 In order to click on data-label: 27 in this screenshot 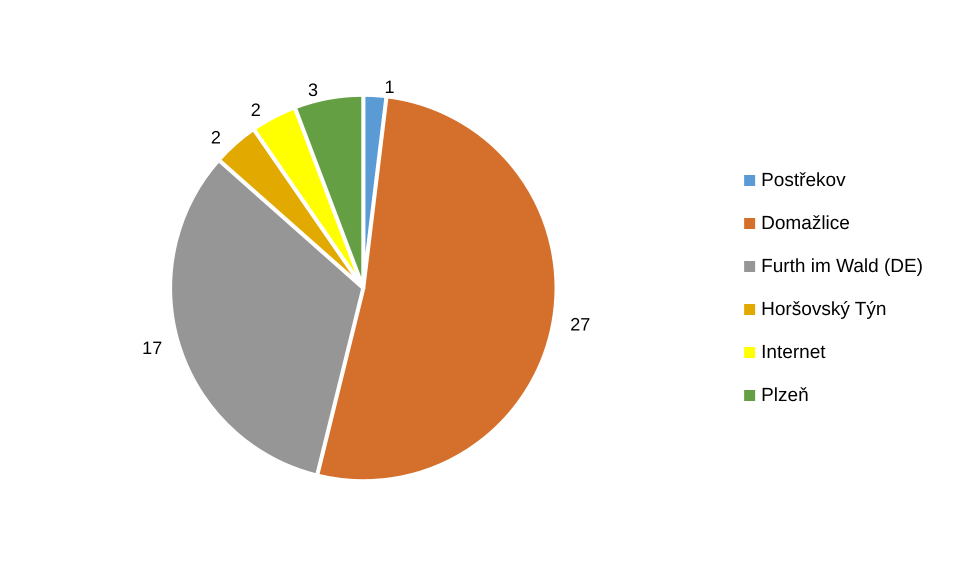, I will do `click(580, 324)`.